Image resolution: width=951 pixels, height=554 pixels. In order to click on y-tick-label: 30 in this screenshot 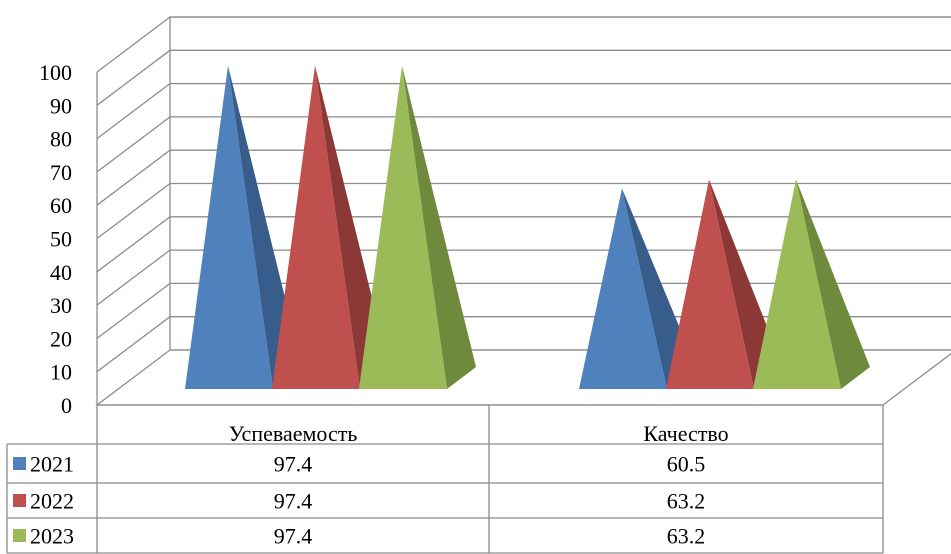, I will do `click(61, 305)`.